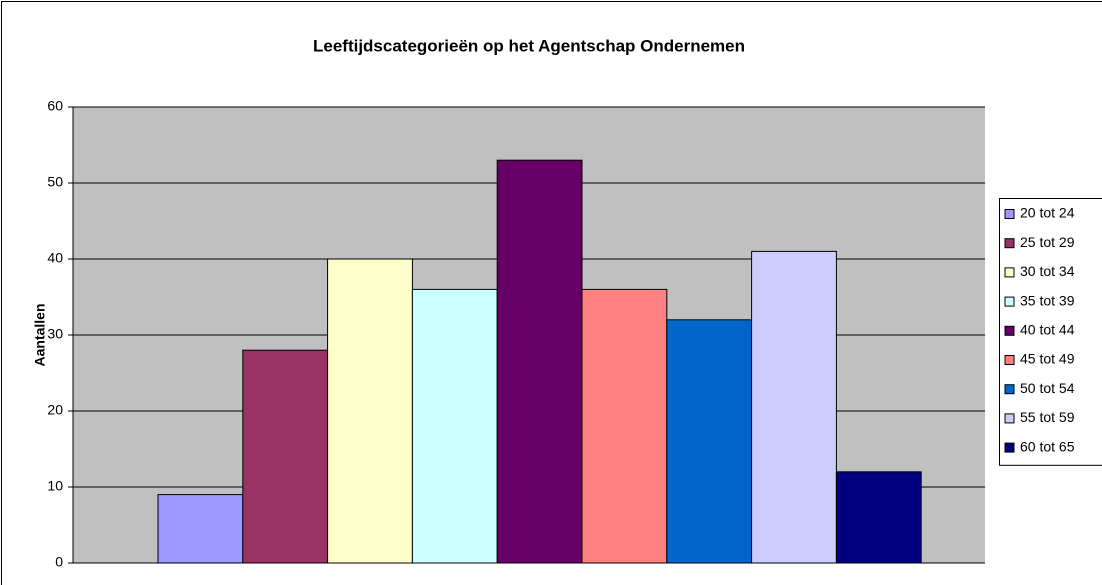 The image size is (1102, 585). I want to click on y-tick-label: 10, so click(55, 486).